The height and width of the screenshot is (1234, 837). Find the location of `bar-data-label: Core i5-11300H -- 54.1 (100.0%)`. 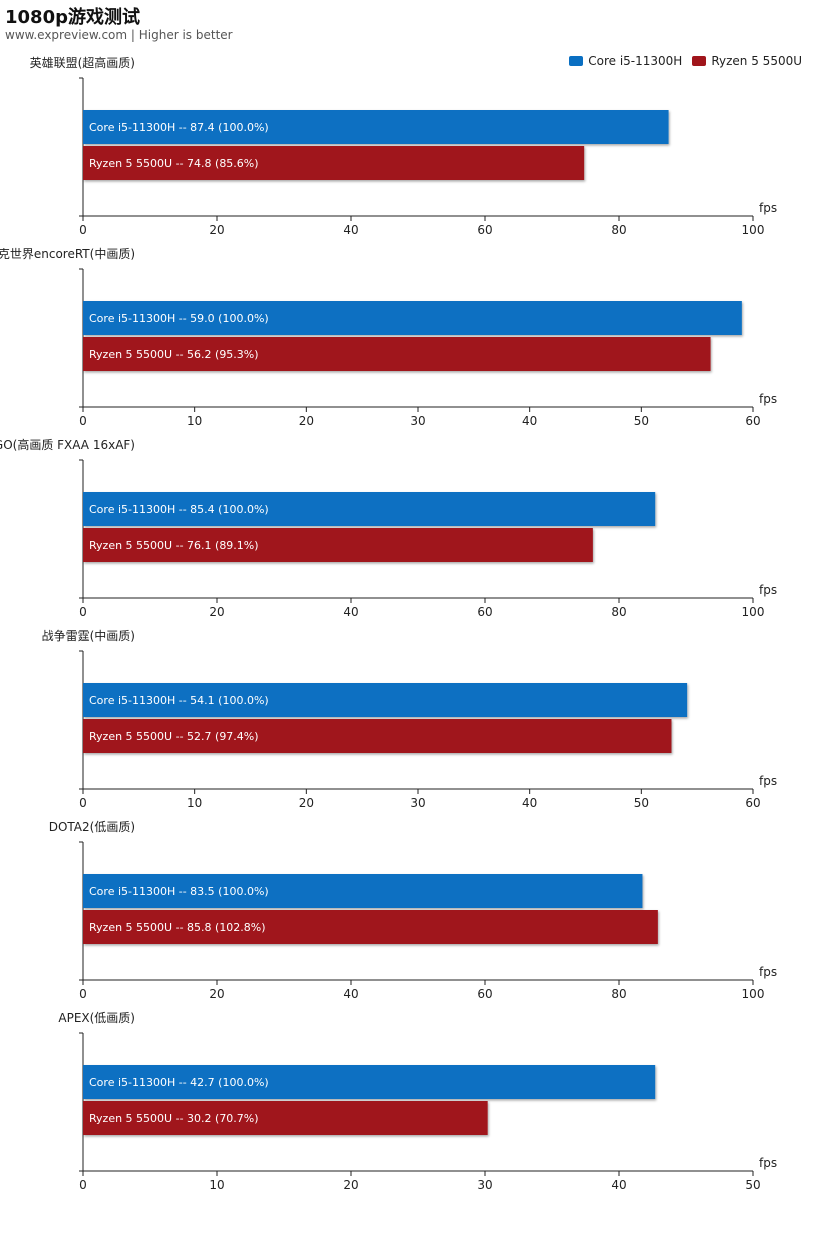

bar-data-label: Core i5-11300H -- 54.1 (100.0%) is located at coordinates (179, 700).